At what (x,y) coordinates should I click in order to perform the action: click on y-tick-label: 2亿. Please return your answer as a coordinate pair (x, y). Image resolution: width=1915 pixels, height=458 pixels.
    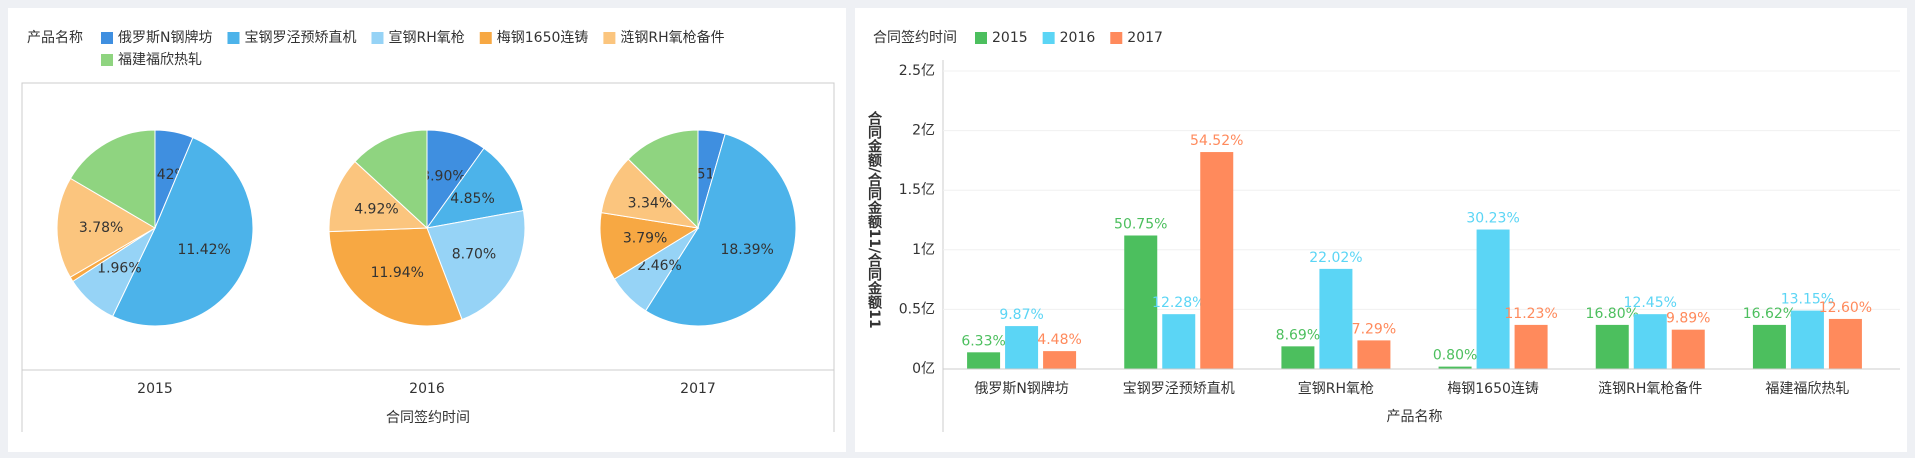
    Looking at the image, I should click on (923, 131).